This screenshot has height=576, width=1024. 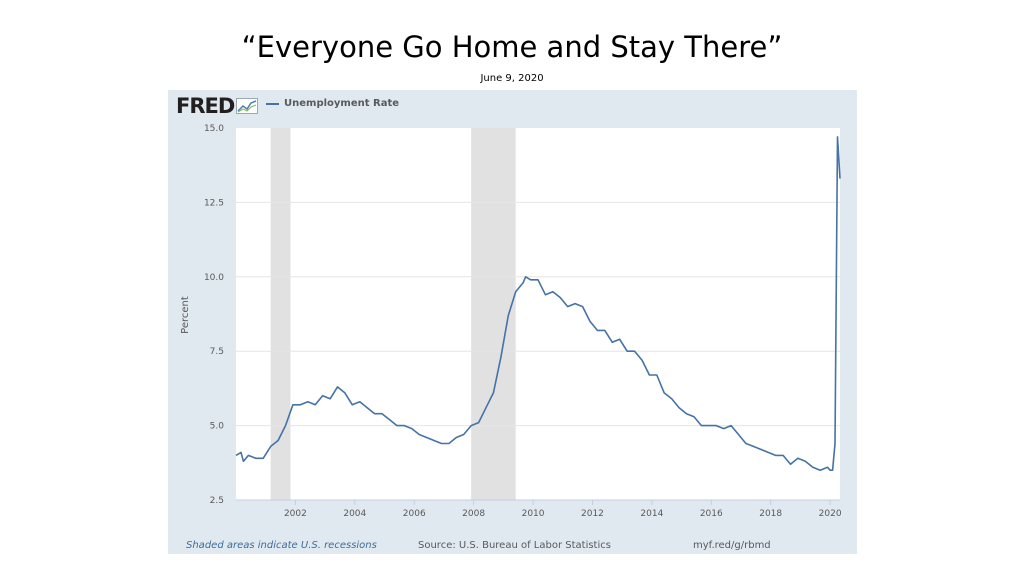 What do you see at coordinates (272, 103) in the screenshot?
I see `legend-swatch` at bounding box center [272, 103].